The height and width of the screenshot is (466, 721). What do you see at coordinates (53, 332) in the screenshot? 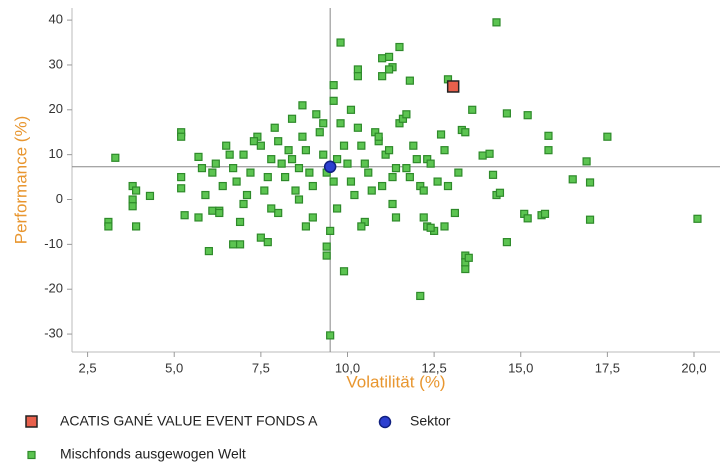
I see `y-tick-label: -30` at bounding box center [53, 332].